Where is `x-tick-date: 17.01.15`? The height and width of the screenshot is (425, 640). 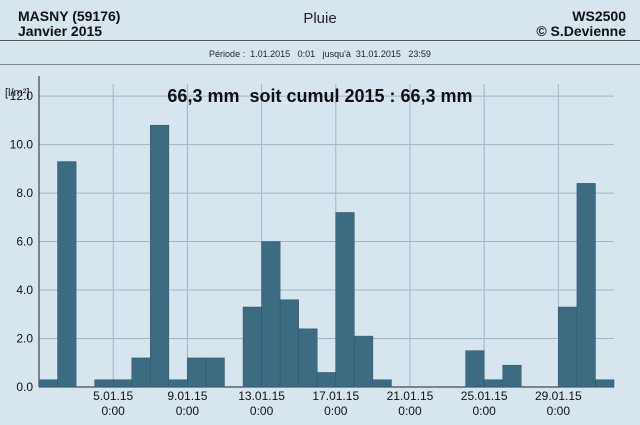
x-tick-date: 17.01.15 is located at coordinates (335, 396).